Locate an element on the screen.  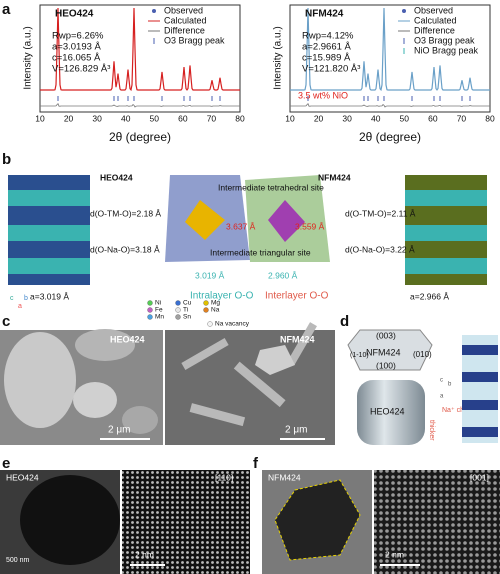
fit-param: V=126.829 Å³ is located at coordinates (81, 69).